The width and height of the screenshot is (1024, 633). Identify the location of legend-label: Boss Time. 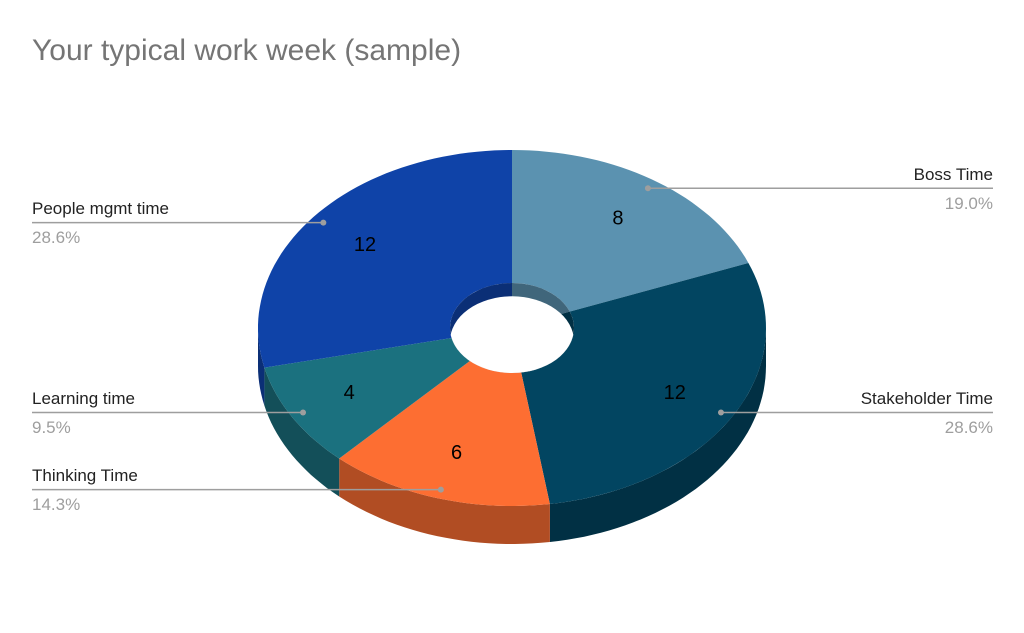
(953, 174).